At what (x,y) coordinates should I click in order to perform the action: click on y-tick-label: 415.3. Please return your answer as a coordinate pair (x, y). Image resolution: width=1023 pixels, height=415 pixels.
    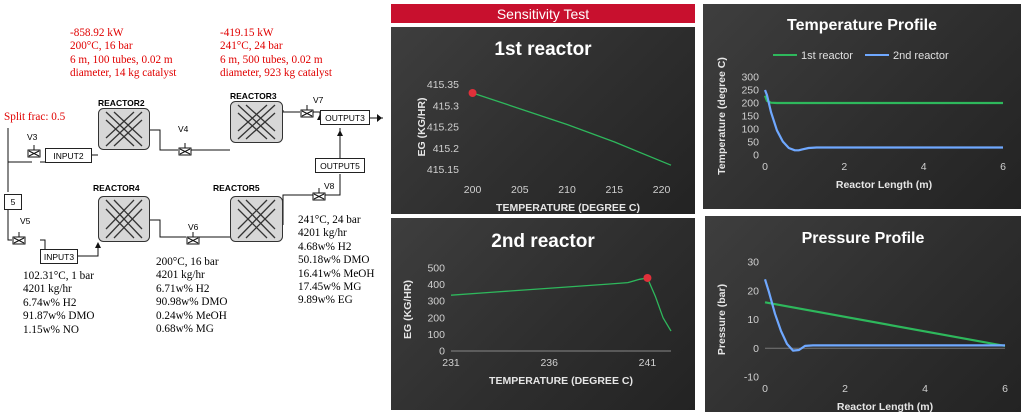
    Looking at the image, I should click on (446, 106).